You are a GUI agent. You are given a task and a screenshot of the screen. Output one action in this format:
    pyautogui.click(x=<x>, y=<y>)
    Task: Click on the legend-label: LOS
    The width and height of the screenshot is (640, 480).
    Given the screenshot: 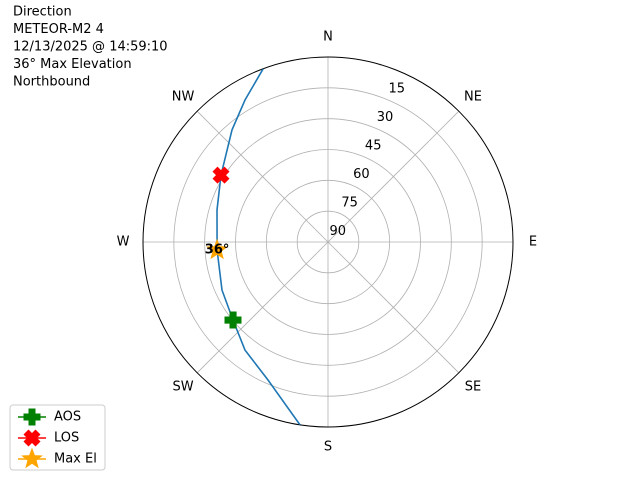 What is the action you would take?
    pyautogui.click(x=66, y=438)
    